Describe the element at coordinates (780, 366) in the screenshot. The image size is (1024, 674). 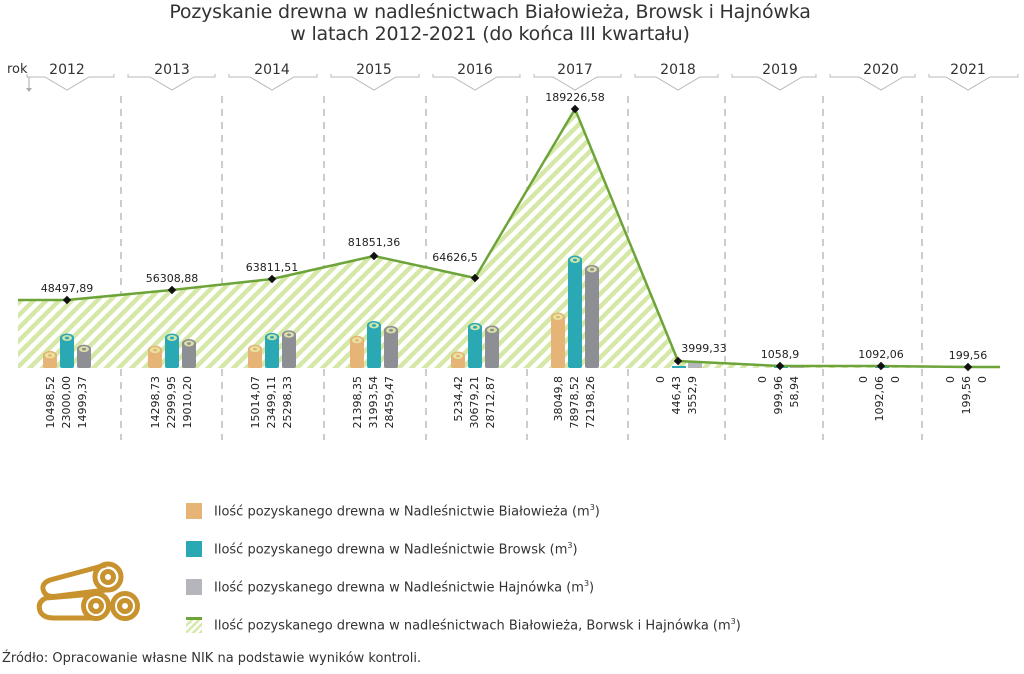
I see `total-marker-2019` at that location.